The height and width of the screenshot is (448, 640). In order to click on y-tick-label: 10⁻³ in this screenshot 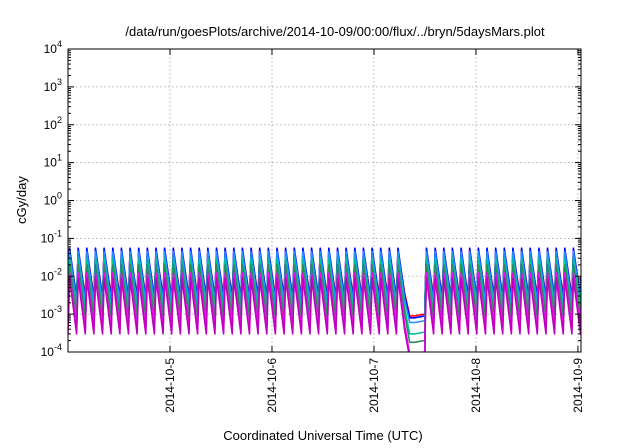, I will do `click(51, 312)`.